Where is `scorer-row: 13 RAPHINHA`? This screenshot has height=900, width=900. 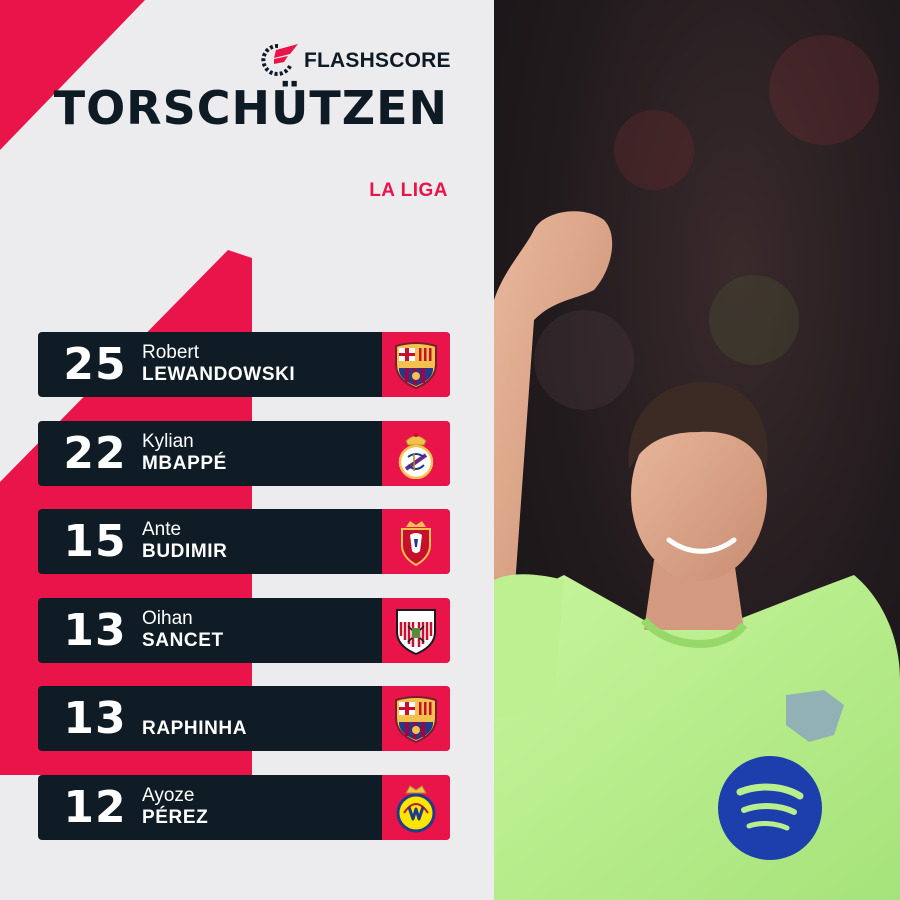
scorer-row: 13 RAPHINHA is located at coordinates (244, 718).